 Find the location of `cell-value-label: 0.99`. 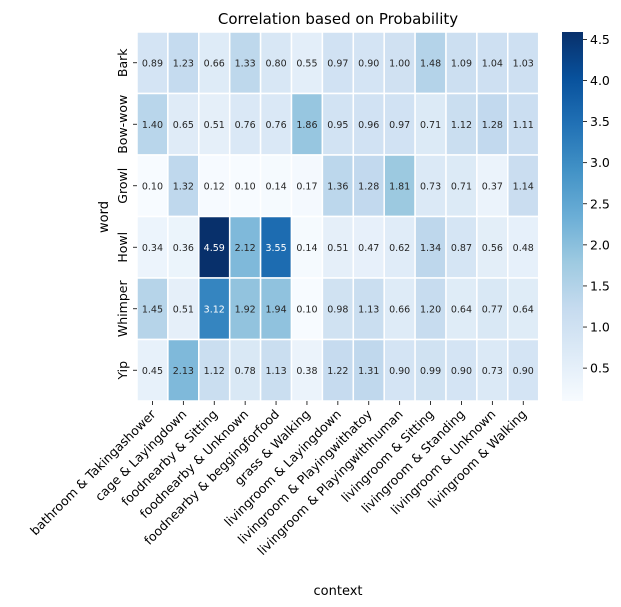

cell-value-label: 0.99 is located at coordinates (430, 371).